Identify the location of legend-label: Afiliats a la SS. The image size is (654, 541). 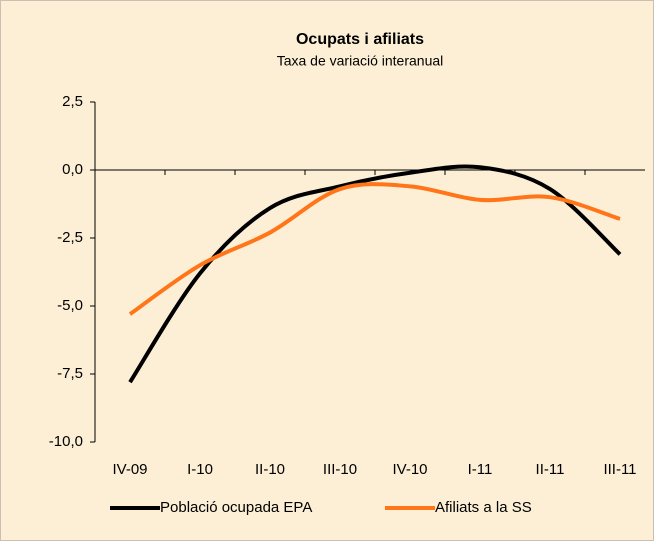
(483, 507).